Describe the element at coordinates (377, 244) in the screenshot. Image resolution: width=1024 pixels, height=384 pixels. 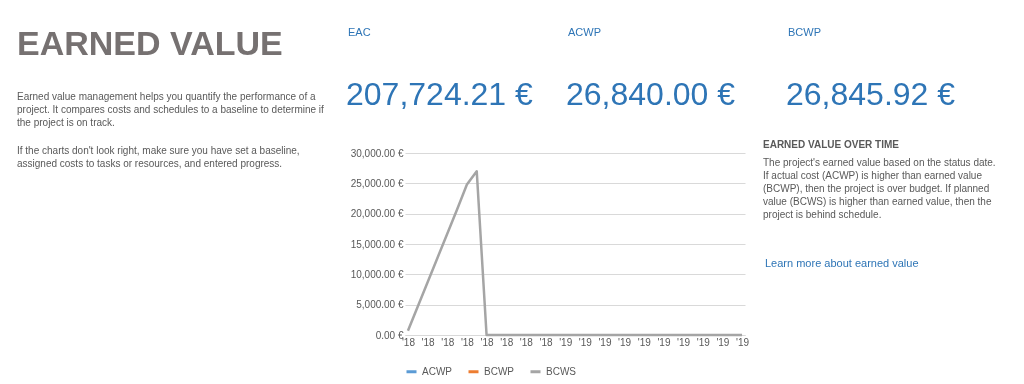
I see `y-tick-label: 15,000.00 €` at that location.